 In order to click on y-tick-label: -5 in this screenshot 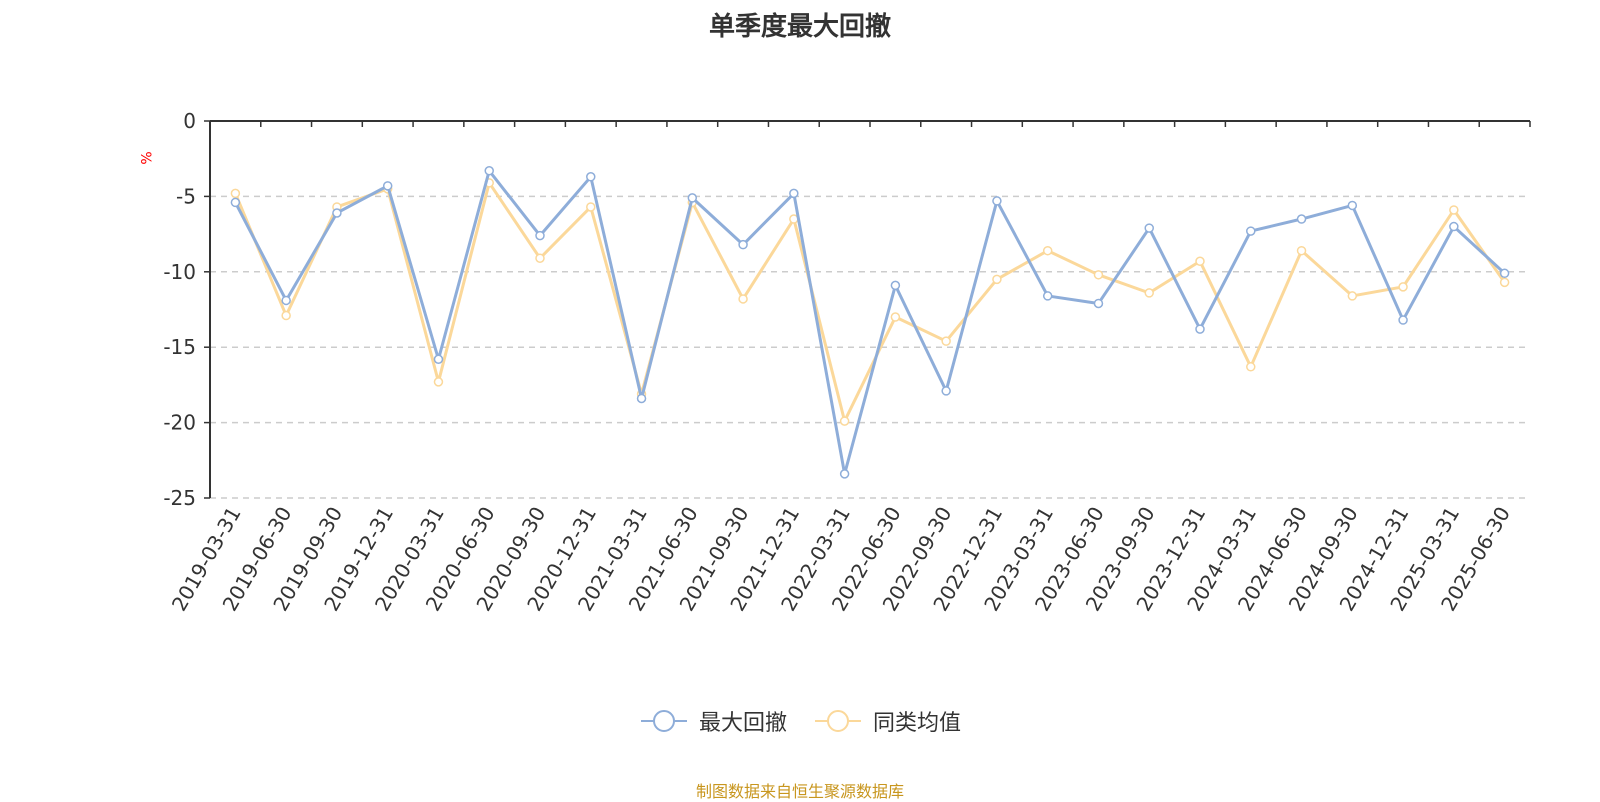, I will do `click(186, 196)`.